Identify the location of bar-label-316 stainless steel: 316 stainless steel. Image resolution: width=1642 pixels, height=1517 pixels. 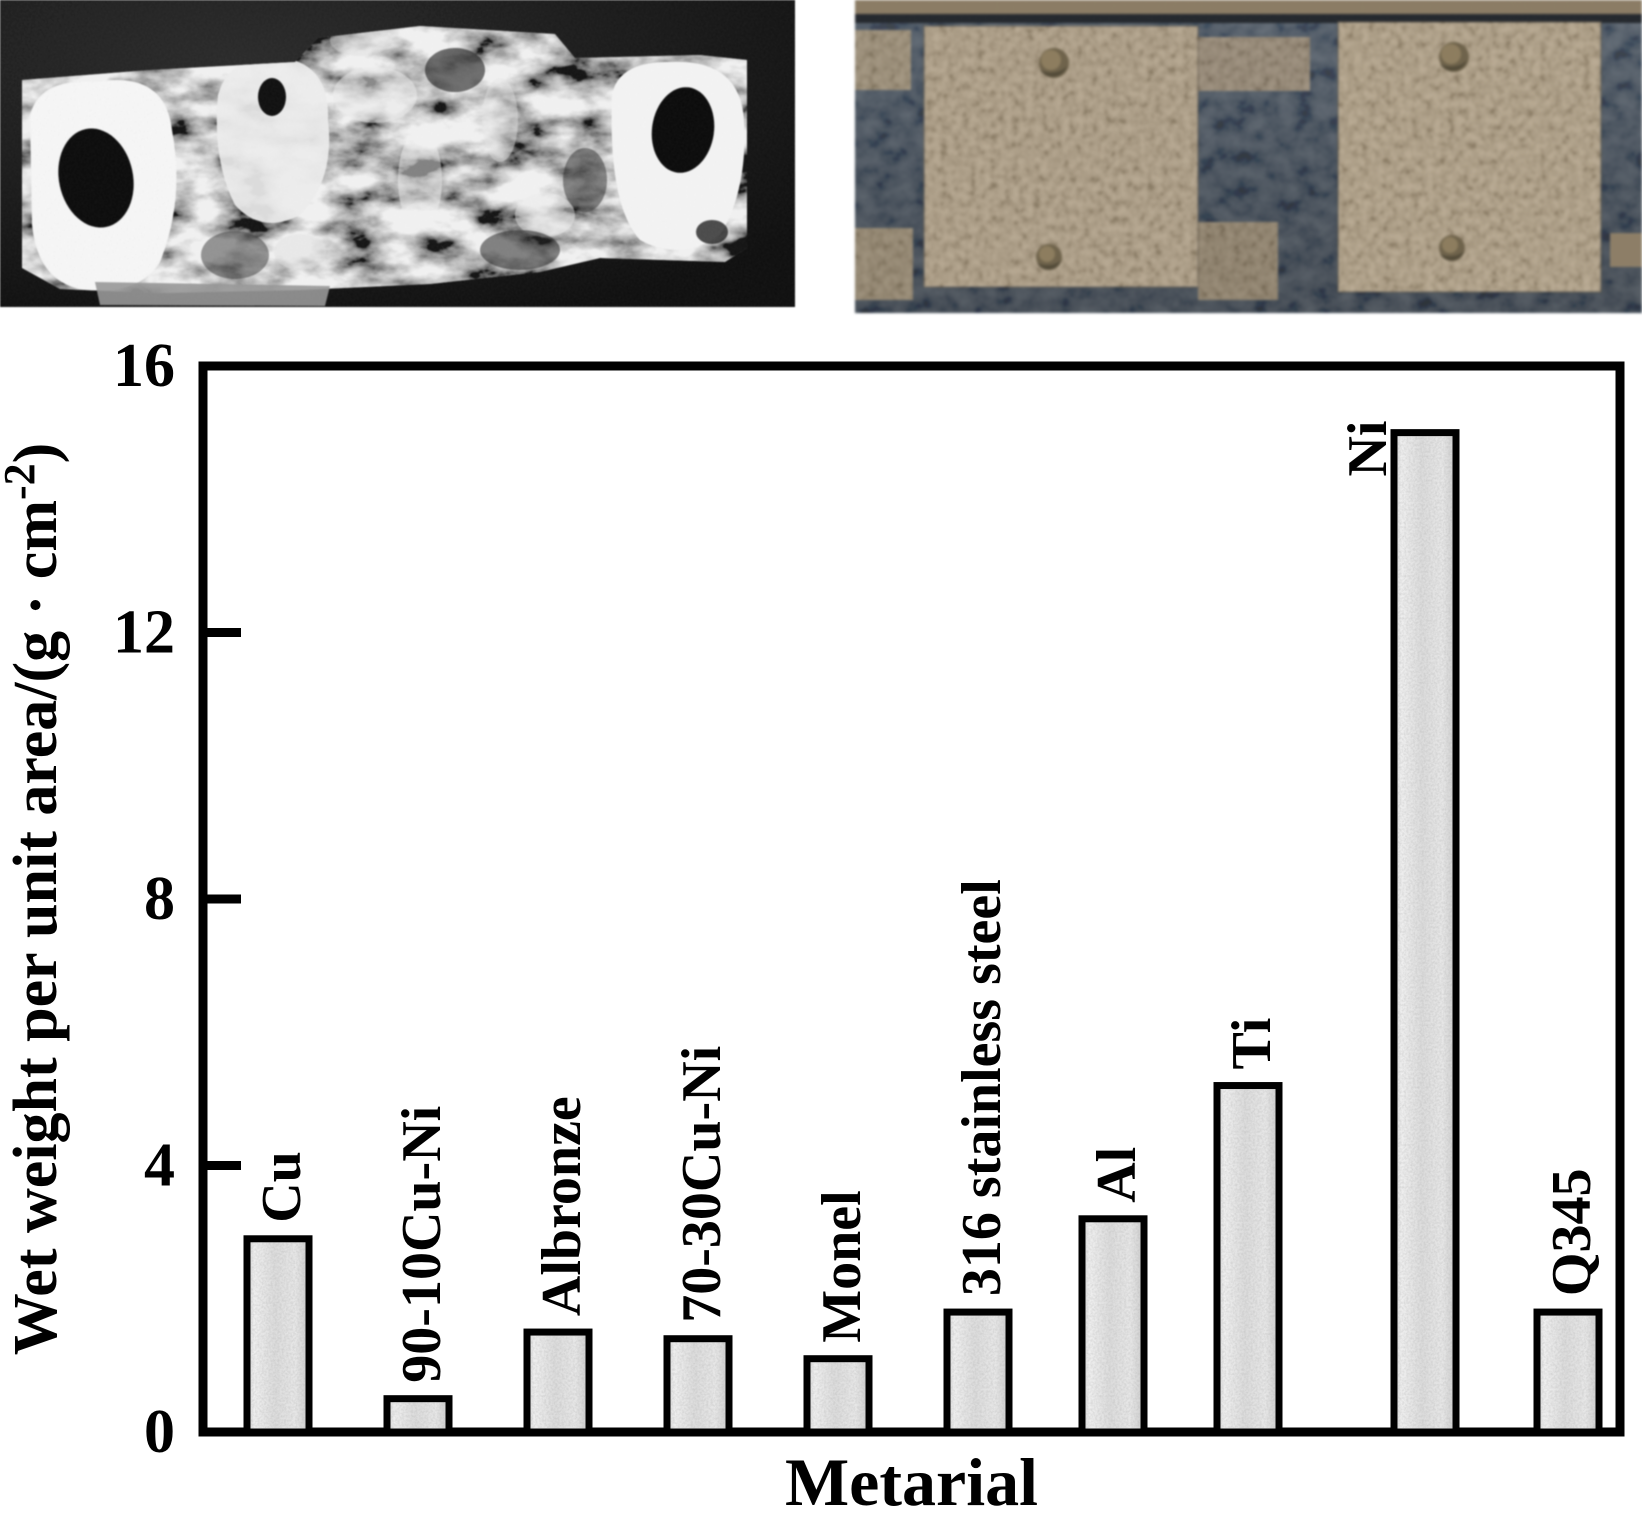
(982, 1087).